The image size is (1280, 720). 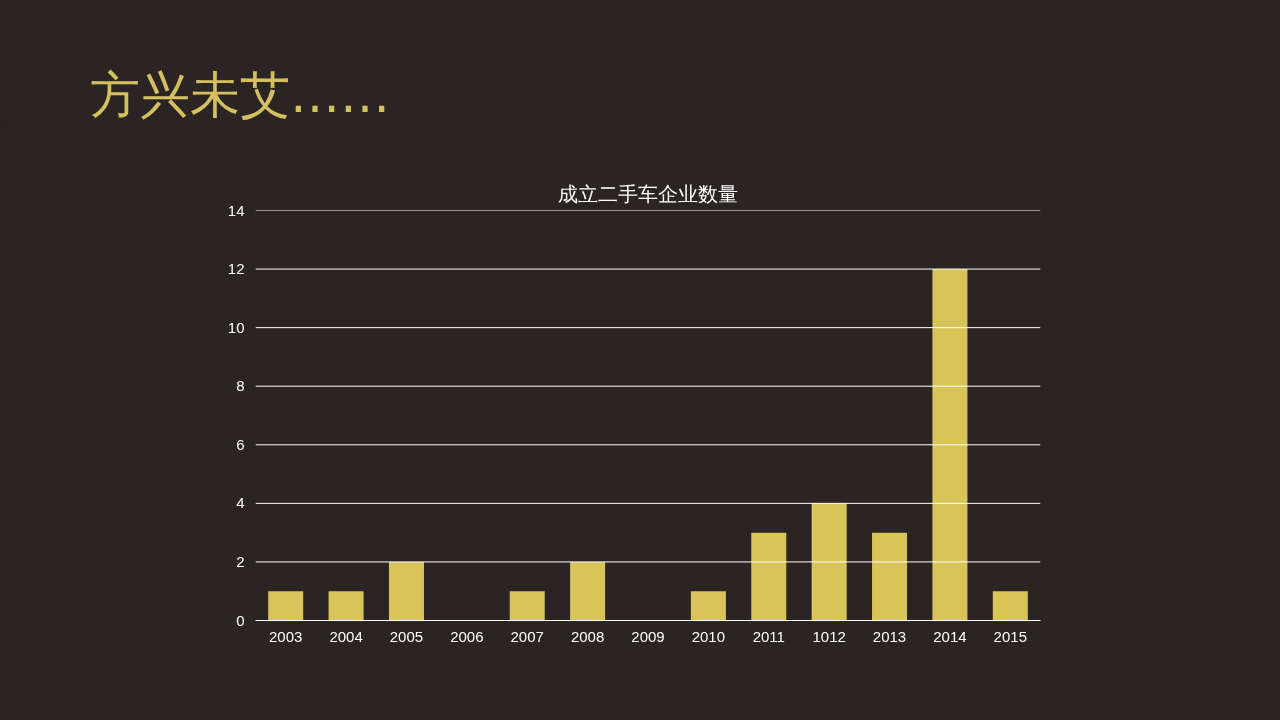 I want to click on x-tick-label: 1012, so click(x=829, y=636).